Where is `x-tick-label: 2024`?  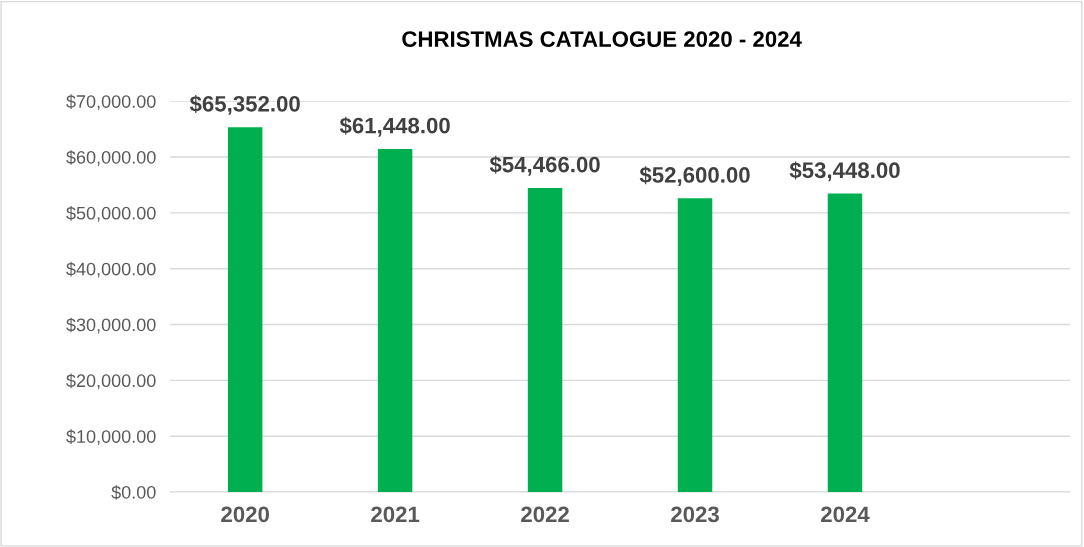 x-tick-label: 2024 is located at coordinates (845, 514).